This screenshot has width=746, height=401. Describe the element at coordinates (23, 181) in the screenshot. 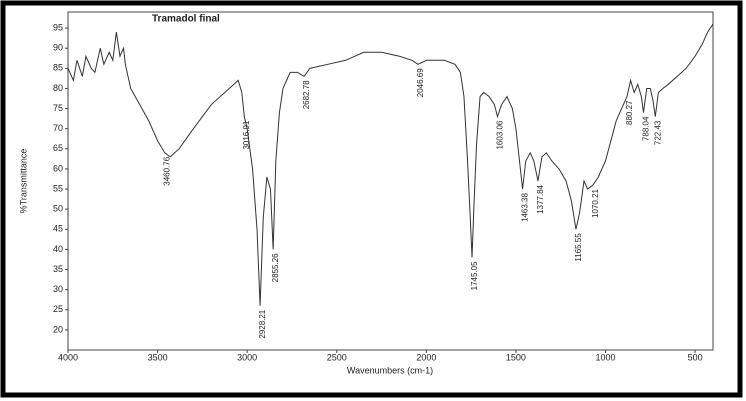

I see `y-axis-label: %Transmittance` at that location.